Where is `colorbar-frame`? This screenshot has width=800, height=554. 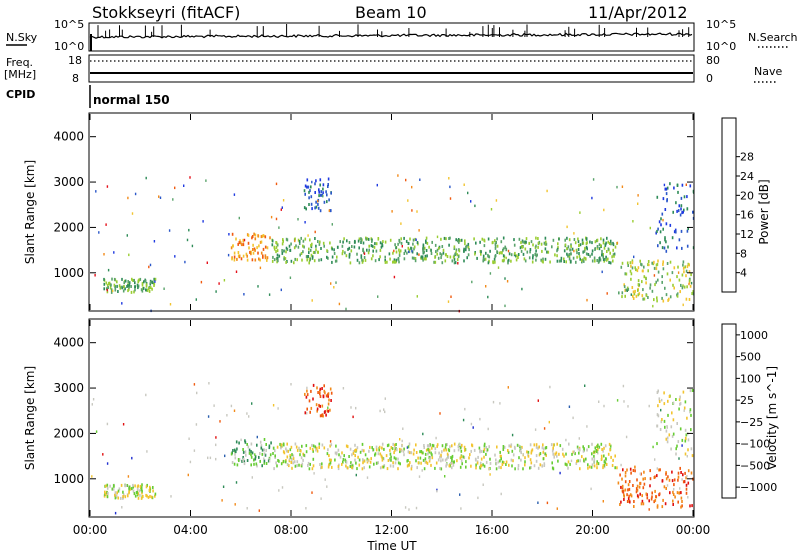 colorbar-frame is located at coordinates (729, 411).